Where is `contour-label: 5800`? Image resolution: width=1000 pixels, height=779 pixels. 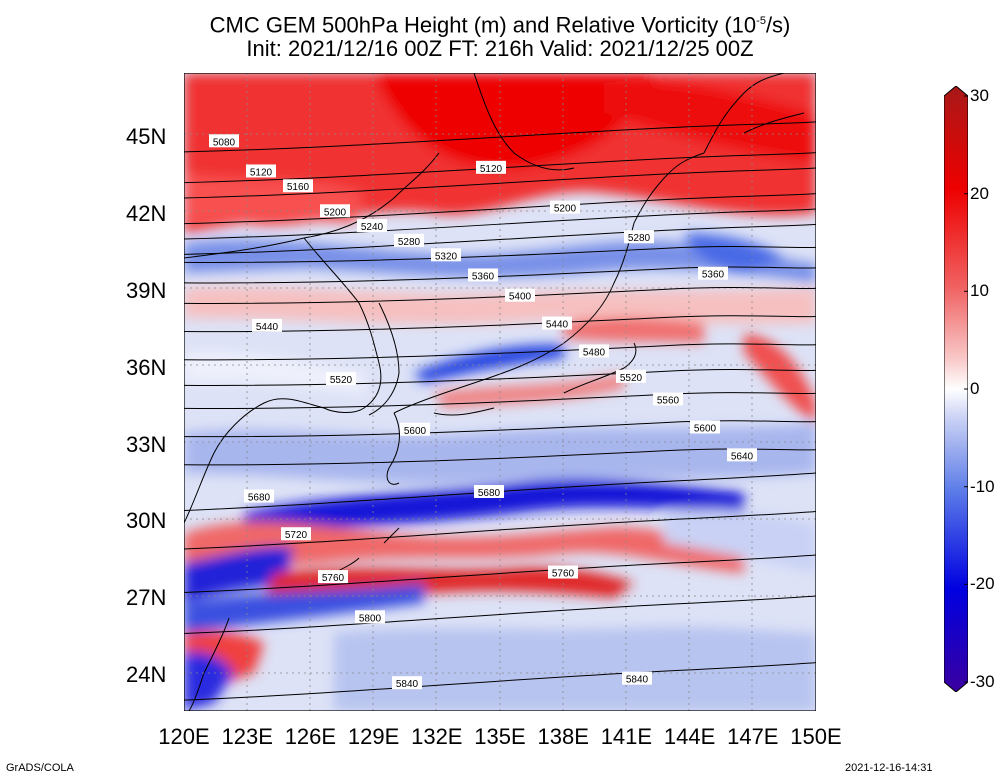
contour-label: 5800 is located at coordinates (370, 618).